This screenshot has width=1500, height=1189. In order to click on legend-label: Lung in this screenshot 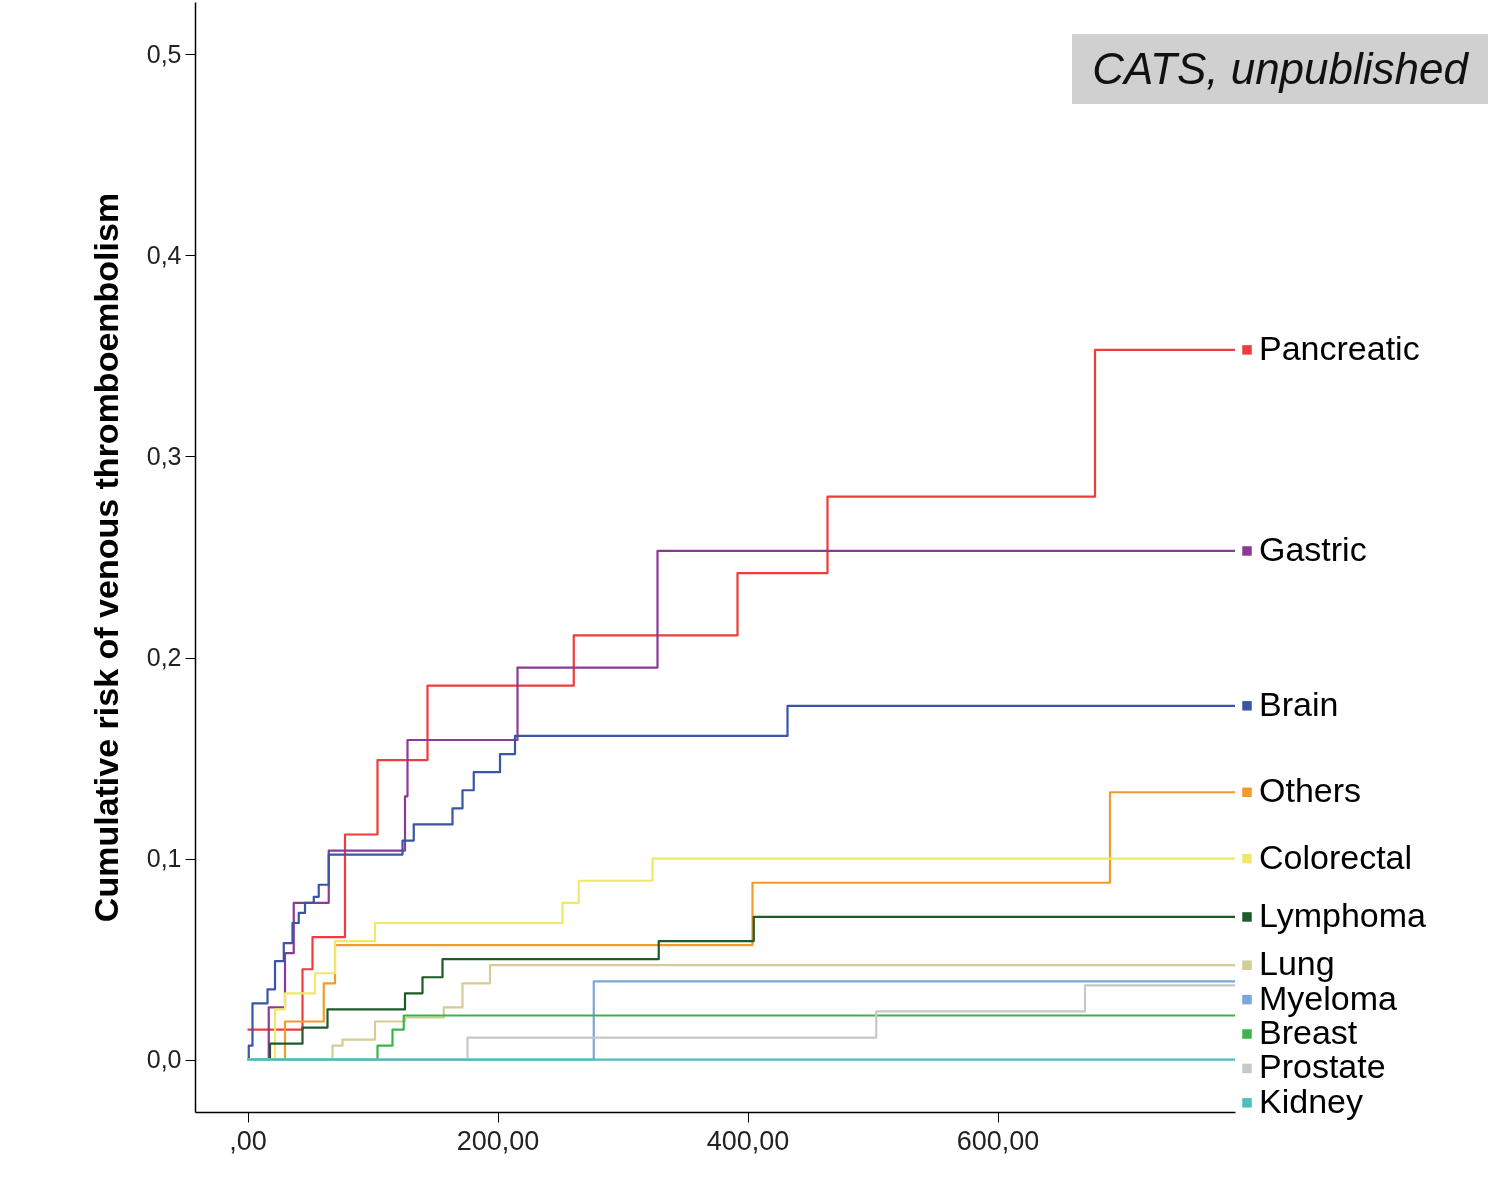, I will do `click(1297, 963)`.